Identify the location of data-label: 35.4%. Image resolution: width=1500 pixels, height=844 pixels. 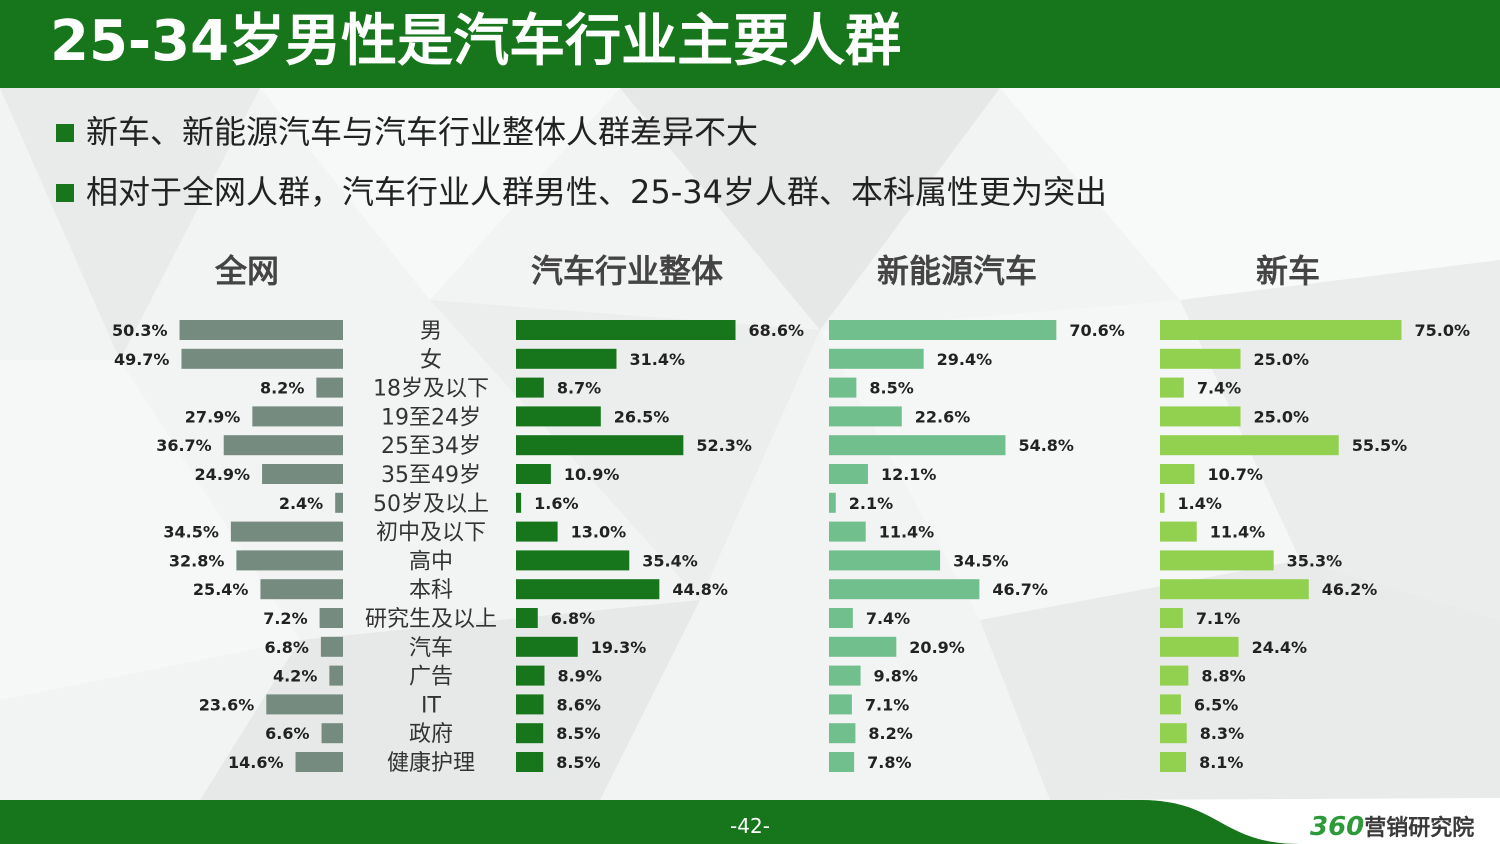
(670, 560).